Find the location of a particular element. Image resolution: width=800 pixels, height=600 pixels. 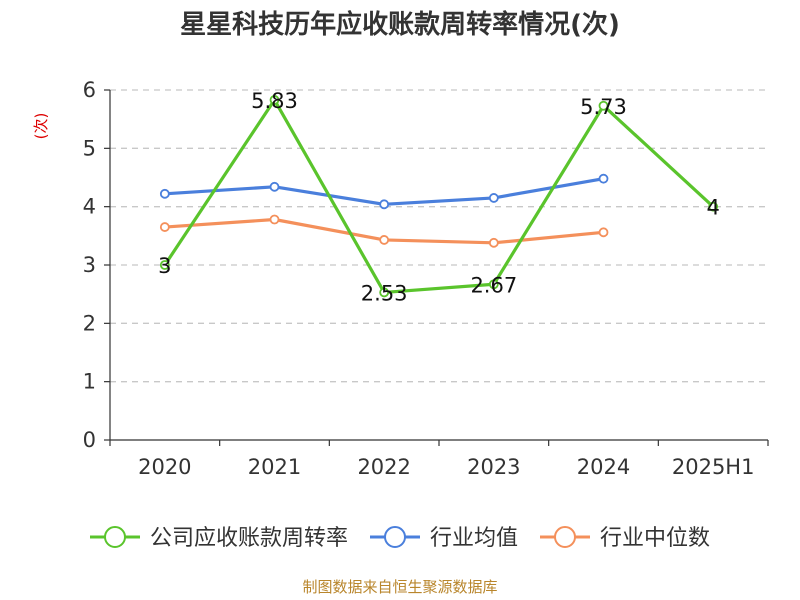

data-label: 5.83 is located at coordinates (274, 101).